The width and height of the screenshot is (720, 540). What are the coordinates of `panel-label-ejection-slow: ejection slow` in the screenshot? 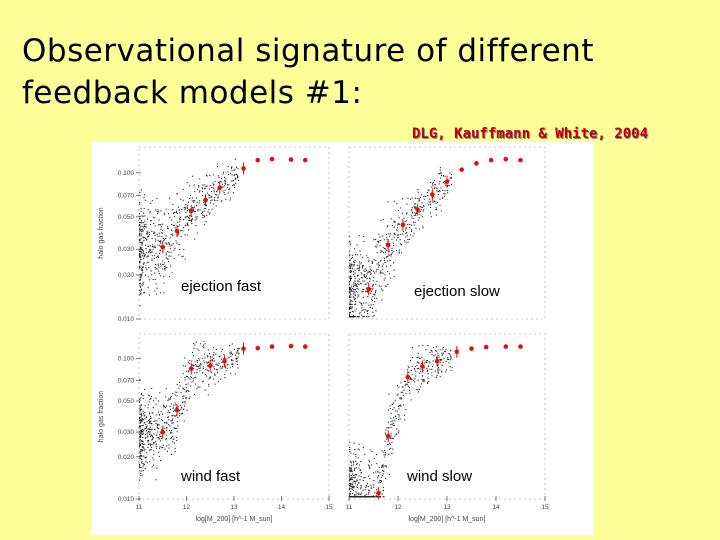 It's located at (457, 291).